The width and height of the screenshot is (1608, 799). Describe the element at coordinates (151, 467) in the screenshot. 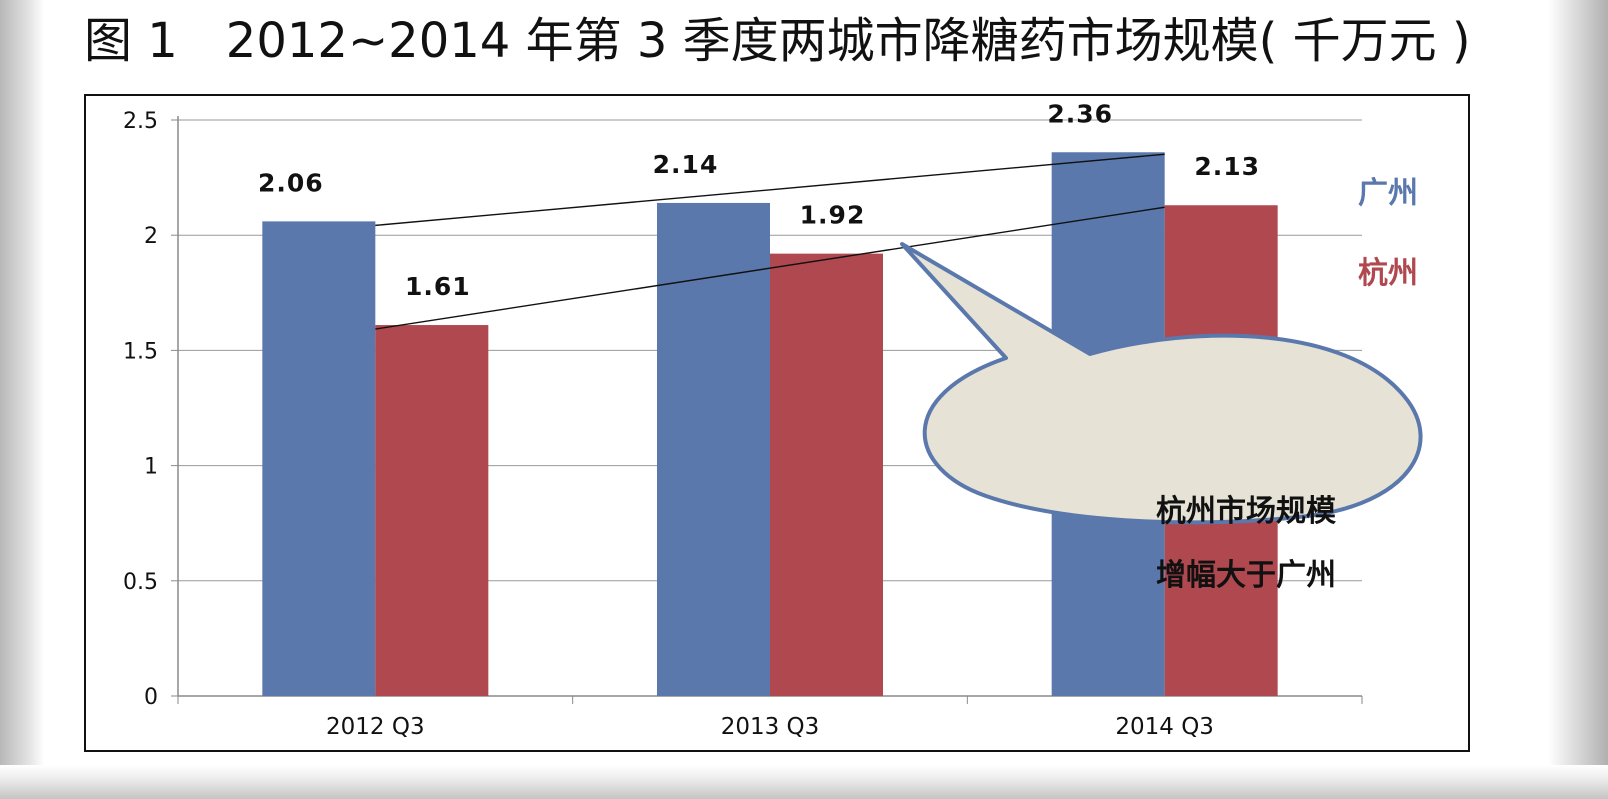

I see `y-tick-label: 1` at that location.